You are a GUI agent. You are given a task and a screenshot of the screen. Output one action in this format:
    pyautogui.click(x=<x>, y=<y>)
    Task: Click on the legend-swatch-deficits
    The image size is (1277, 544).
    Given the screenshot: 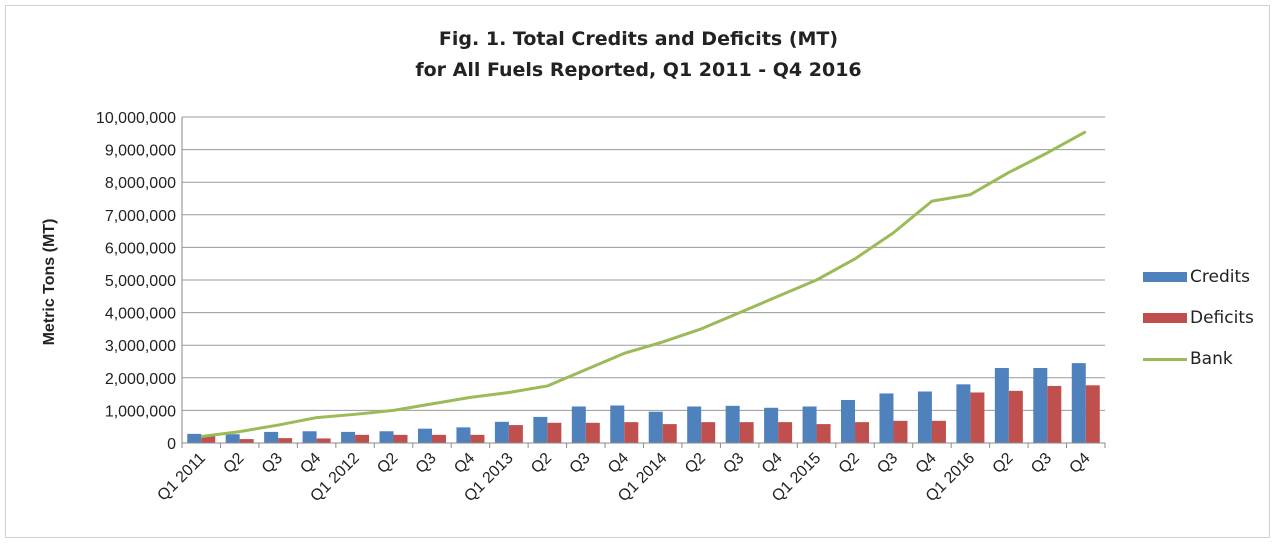 What is the action you would take?
    pyautogui.click(x=1165, y=318)
    